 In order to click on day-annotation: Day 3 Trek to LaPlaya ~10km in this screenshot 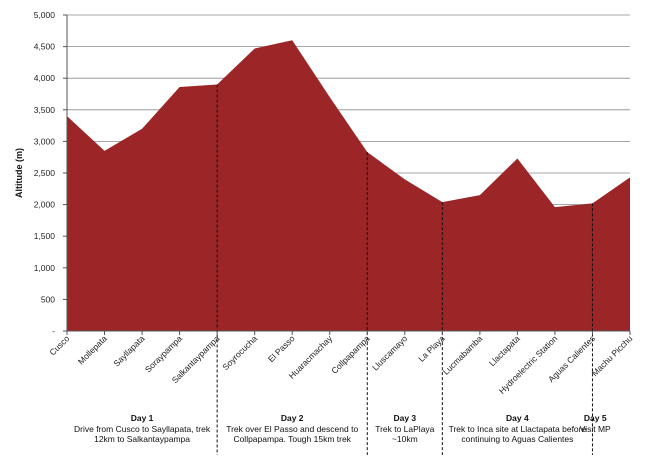, I will do `click(405, 429)`.